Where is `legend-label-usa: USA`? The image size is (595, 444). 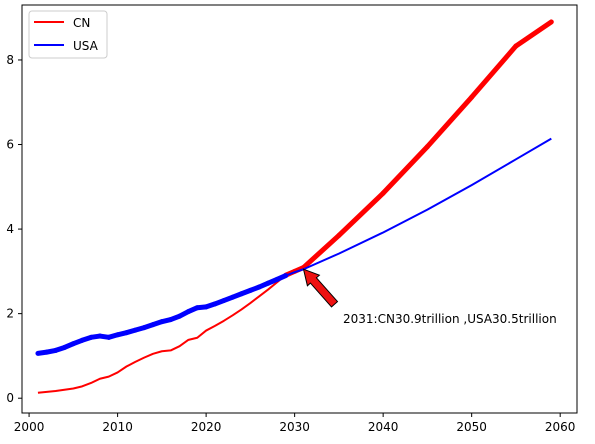 legend-label-usa: USA is located at coordinates (86, 46).